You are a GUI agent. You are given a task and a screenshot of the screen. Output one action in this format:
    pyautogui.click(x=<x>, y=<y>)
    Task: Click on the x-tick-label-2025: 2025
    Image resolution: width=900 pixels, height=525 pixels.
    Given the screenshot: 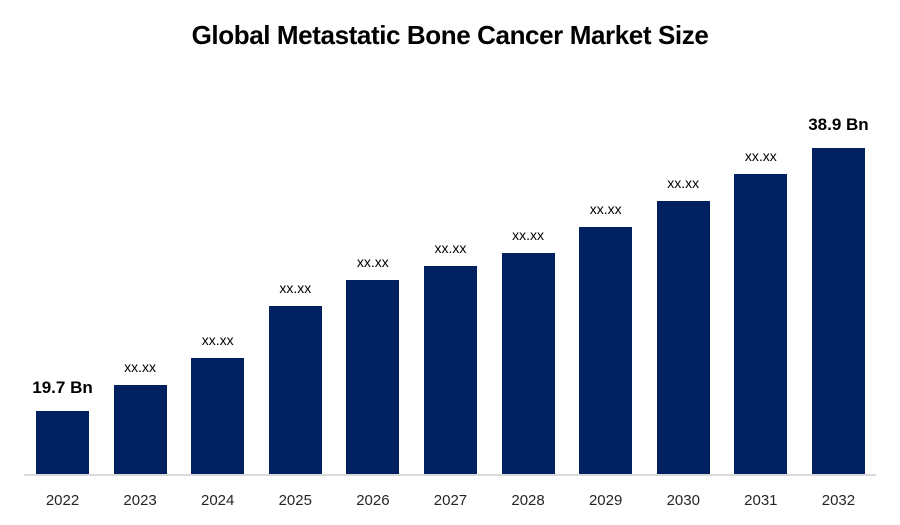 What is the action you would take?
    pyautogui.click(x=295, y=500)
    